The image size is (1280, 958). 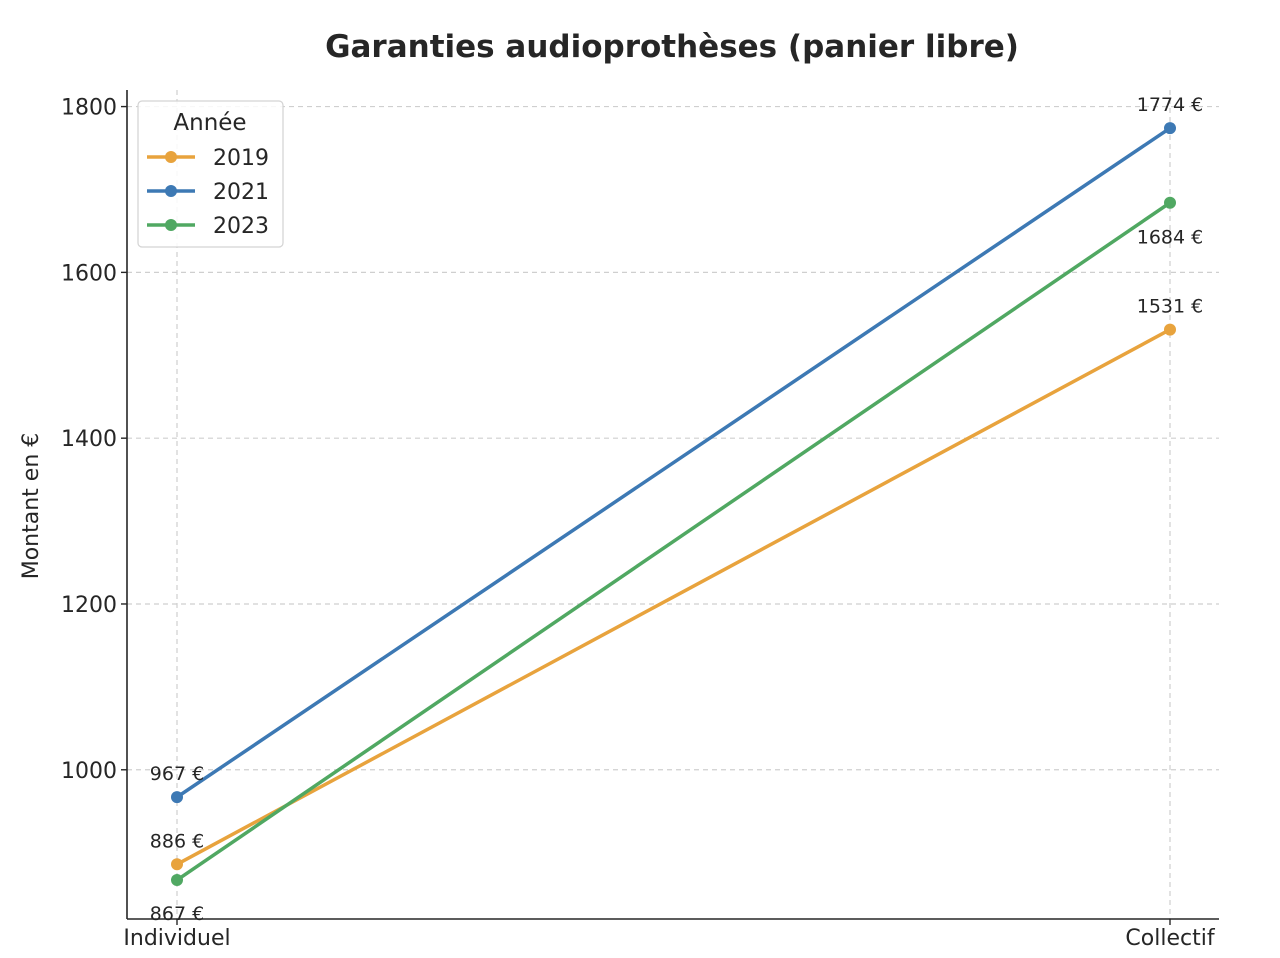 What do you see at coordinates (1170, 938) in the screenshot?
I see `x-tick-label: Collectif` at bounding box center [1170, 938].